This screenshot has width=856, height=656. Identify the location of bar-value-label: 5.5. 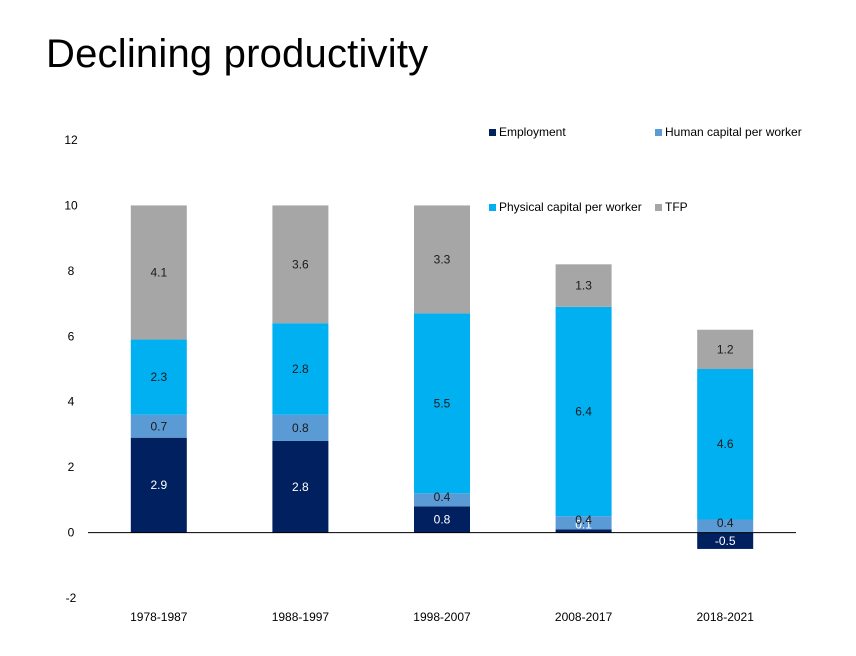
(442, 403).